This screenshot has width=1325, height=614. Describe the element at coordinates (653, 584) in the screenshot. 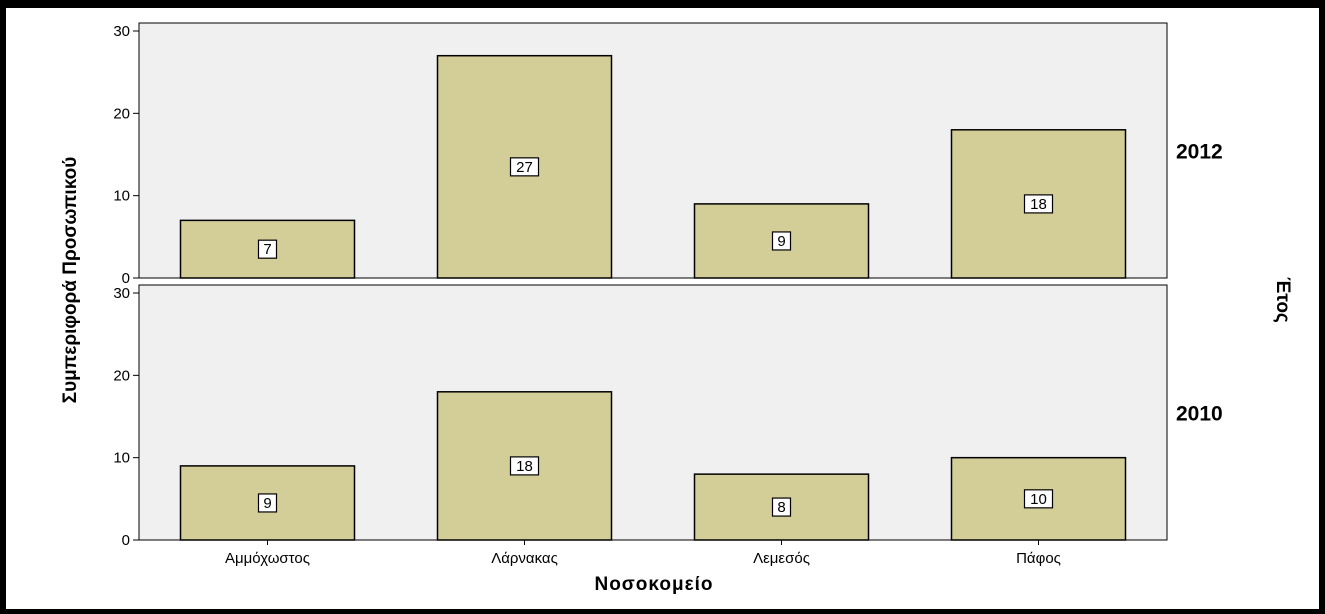

I see `x-axis-title: Νοσοκομείο` at that location.